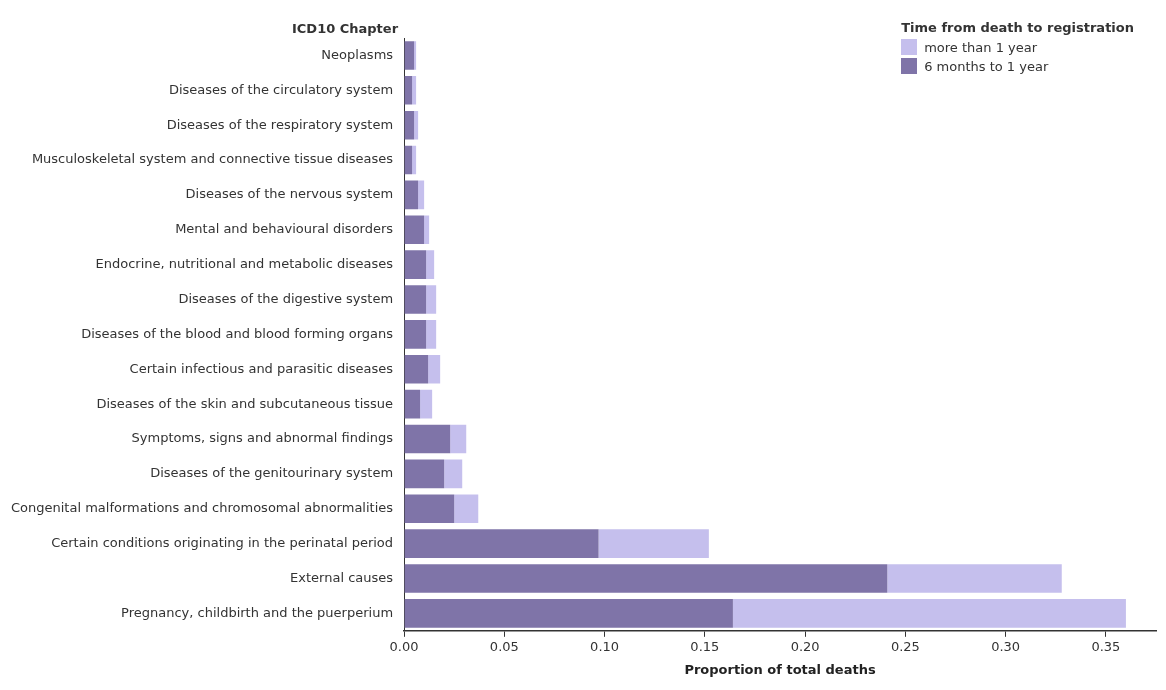 The height and width of the screenshot is (690, 1166). Describe the element at coordinates (705, 646) in the screenshot. I see `x-tick-label: 0.15` at that location.